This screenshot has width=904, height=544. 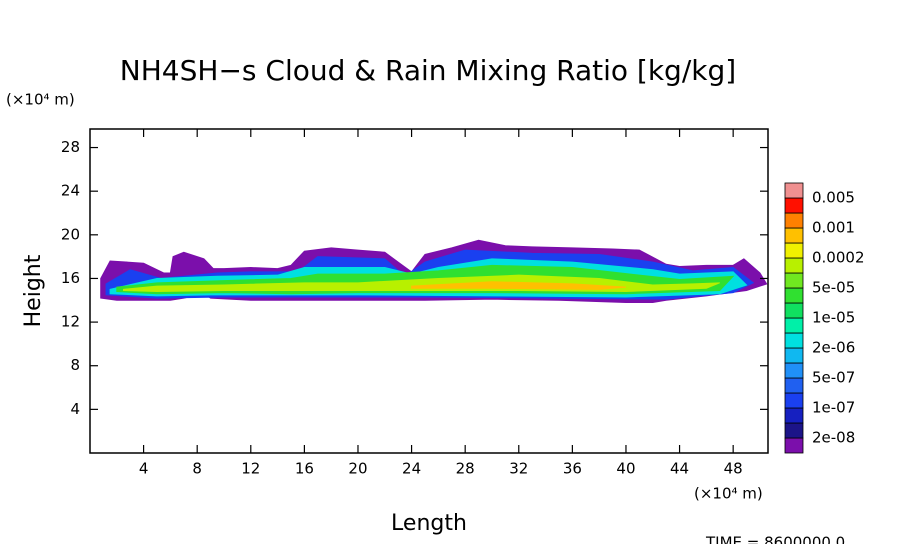 What do you see at coordinates (775, 539) in the screenshot?
I see `footer: TIME = 8600000.0` at bounding box center [775, 539].